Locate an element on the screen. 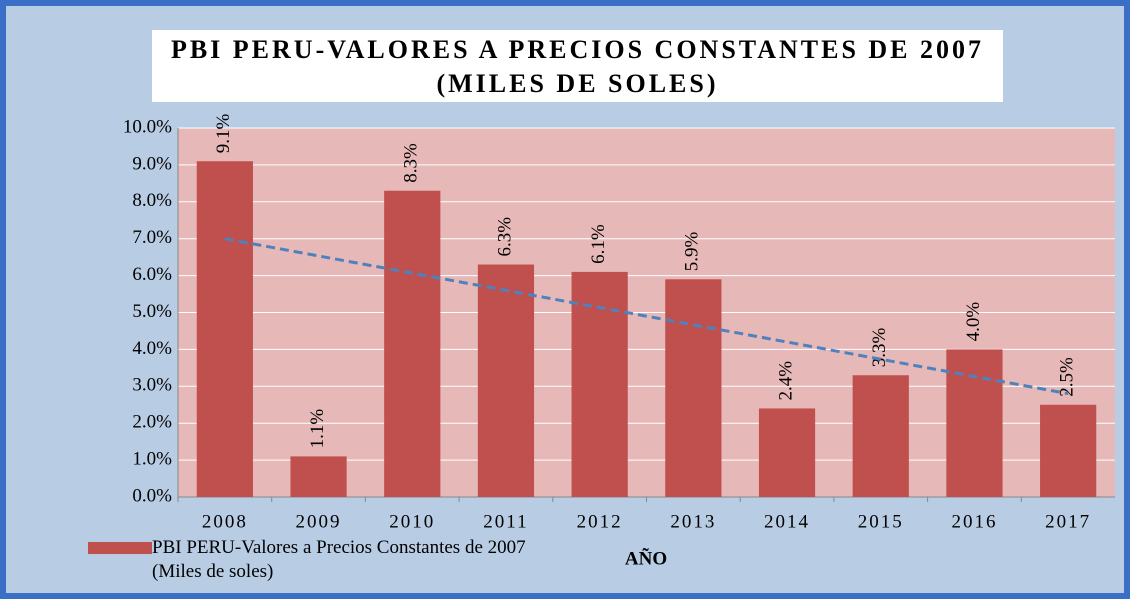 The width and height of the screenshot is (1130, 599). legend-key is located at coordinates (120, 548).